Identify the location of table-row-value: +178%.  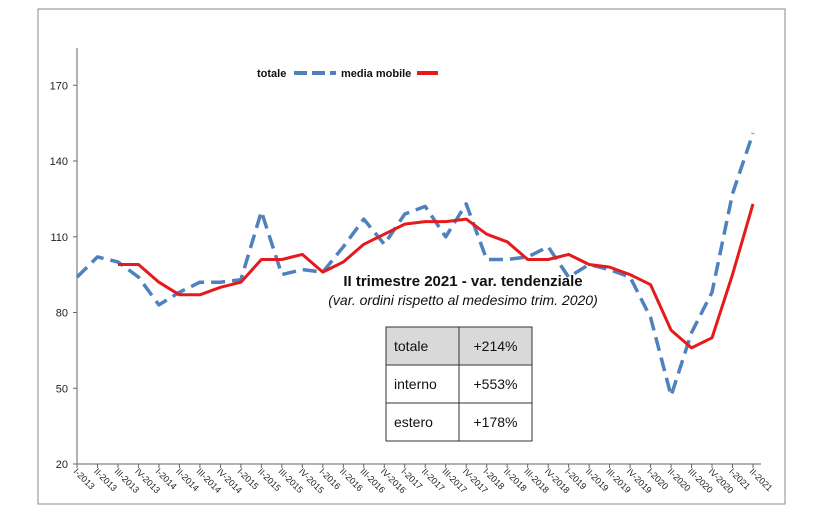
(496, 422).